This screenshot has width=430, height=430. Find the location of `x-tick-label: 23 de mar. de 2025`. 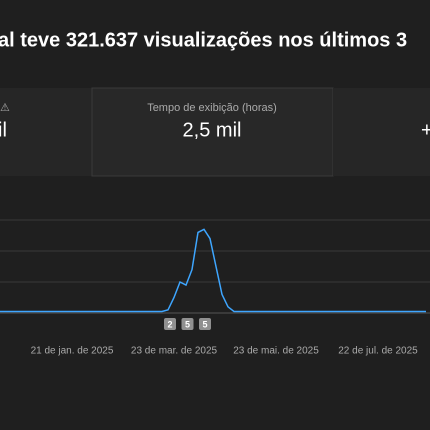

x-tick-label: 23 de mar. de 2025 is located at coordinates (174, 351).